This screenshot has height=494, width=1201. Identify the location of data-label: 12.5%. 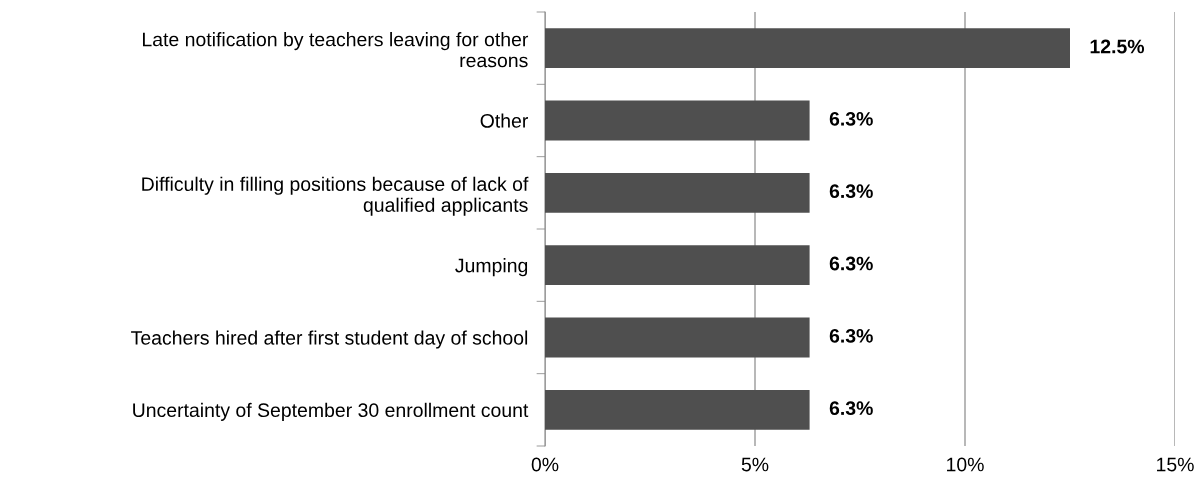
(1117, 46).